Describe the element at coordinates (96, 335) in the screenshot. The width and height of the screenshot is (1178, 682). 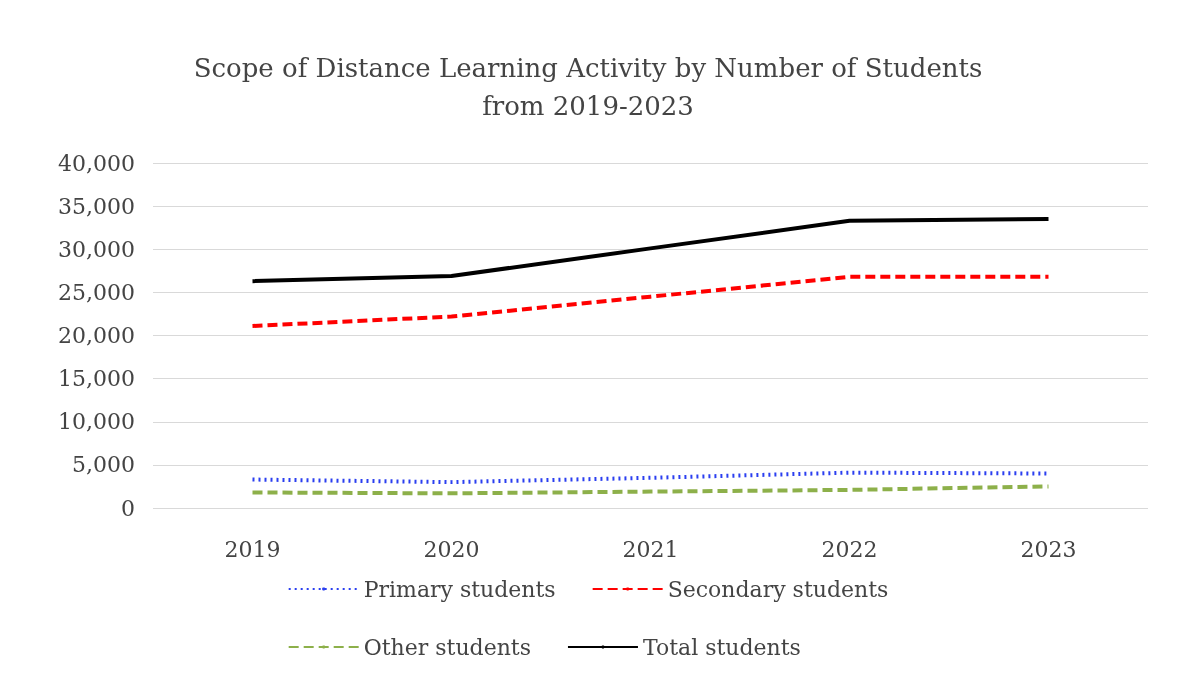
I see `y-tick-label: 20,000` at that location.